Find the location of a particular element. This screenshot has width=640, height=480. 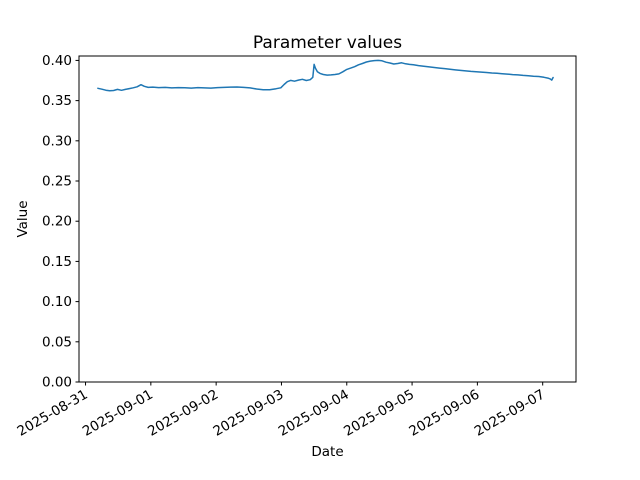

y-tick-label: 0.40 is located at coordinates (57, 61).